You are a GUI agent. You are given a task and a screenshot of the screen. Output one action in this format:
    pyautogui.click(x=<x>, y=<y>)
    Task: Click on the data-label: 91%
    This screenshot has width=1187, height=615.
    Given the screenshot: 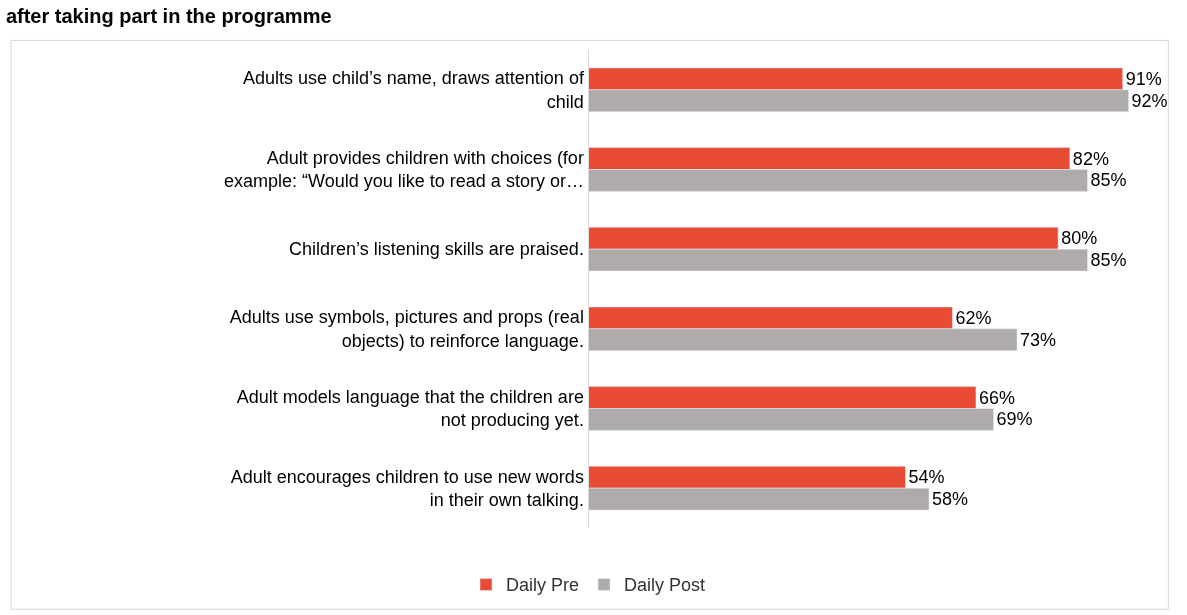 What is the action you would take?
    pyautogui.click(x=1143, y=78)
    